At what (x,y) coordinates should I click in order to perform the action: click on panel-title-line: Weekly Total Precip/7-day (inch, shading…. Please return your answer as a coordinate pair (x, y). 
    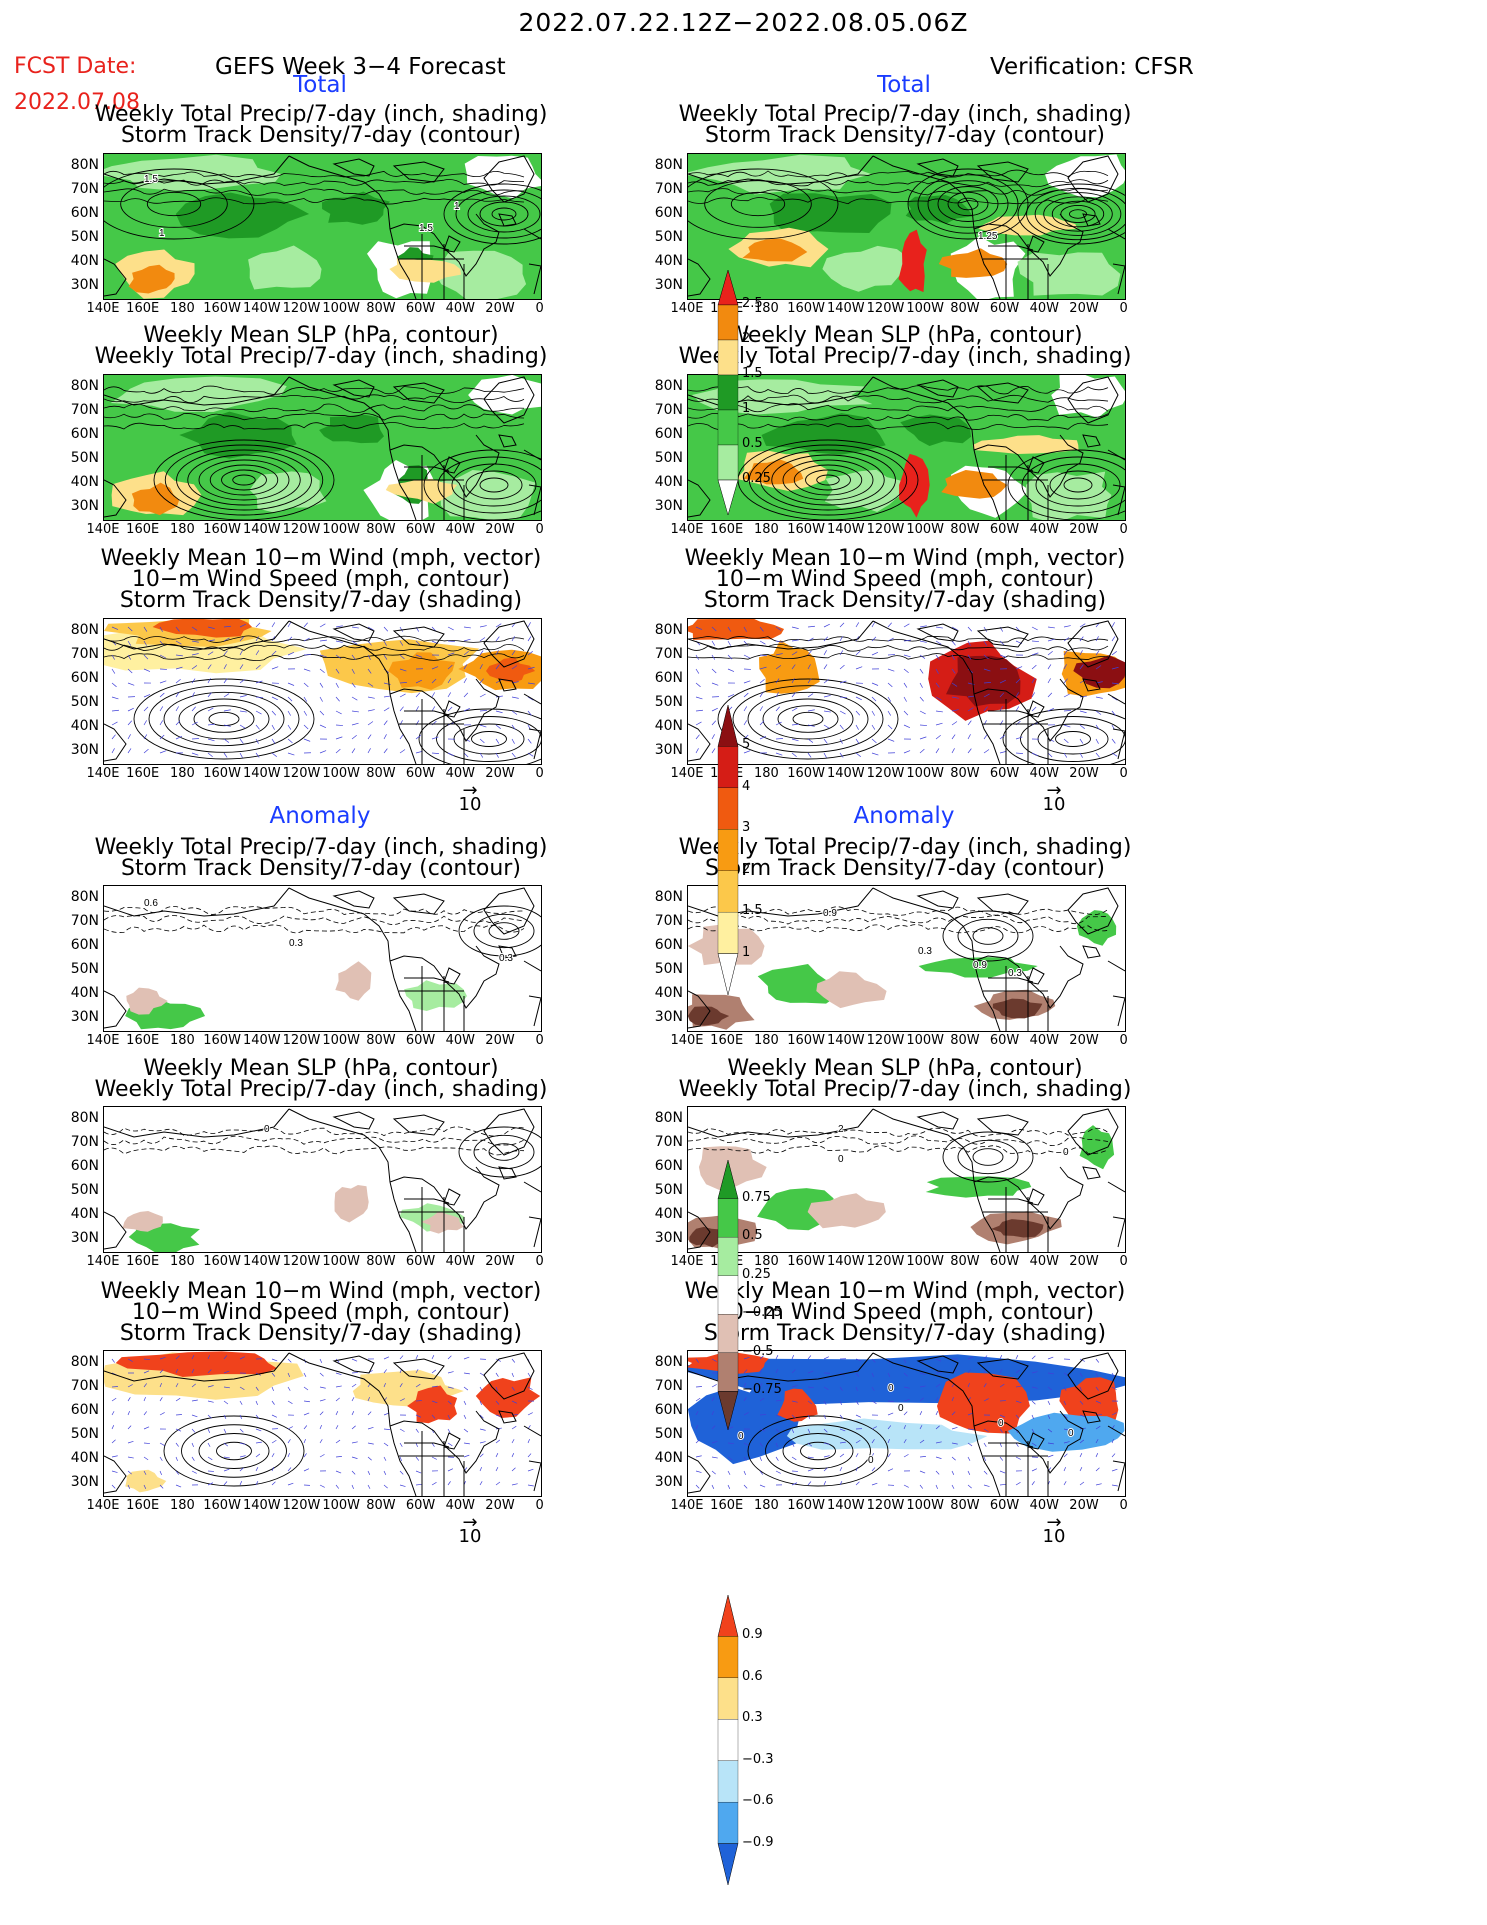
    Looking at the image, I should click on (905, 356).